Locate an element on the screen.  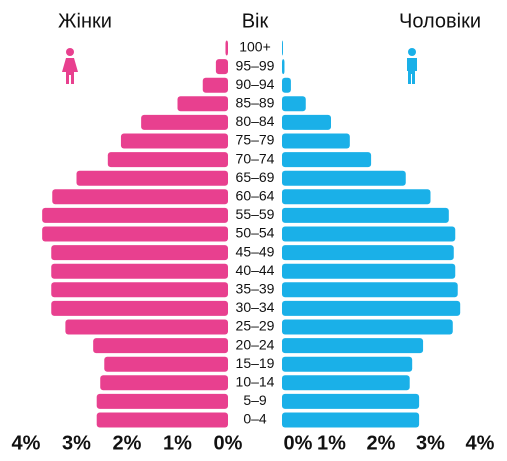
age-label: 25–29 is located at coordinates (255, 326).